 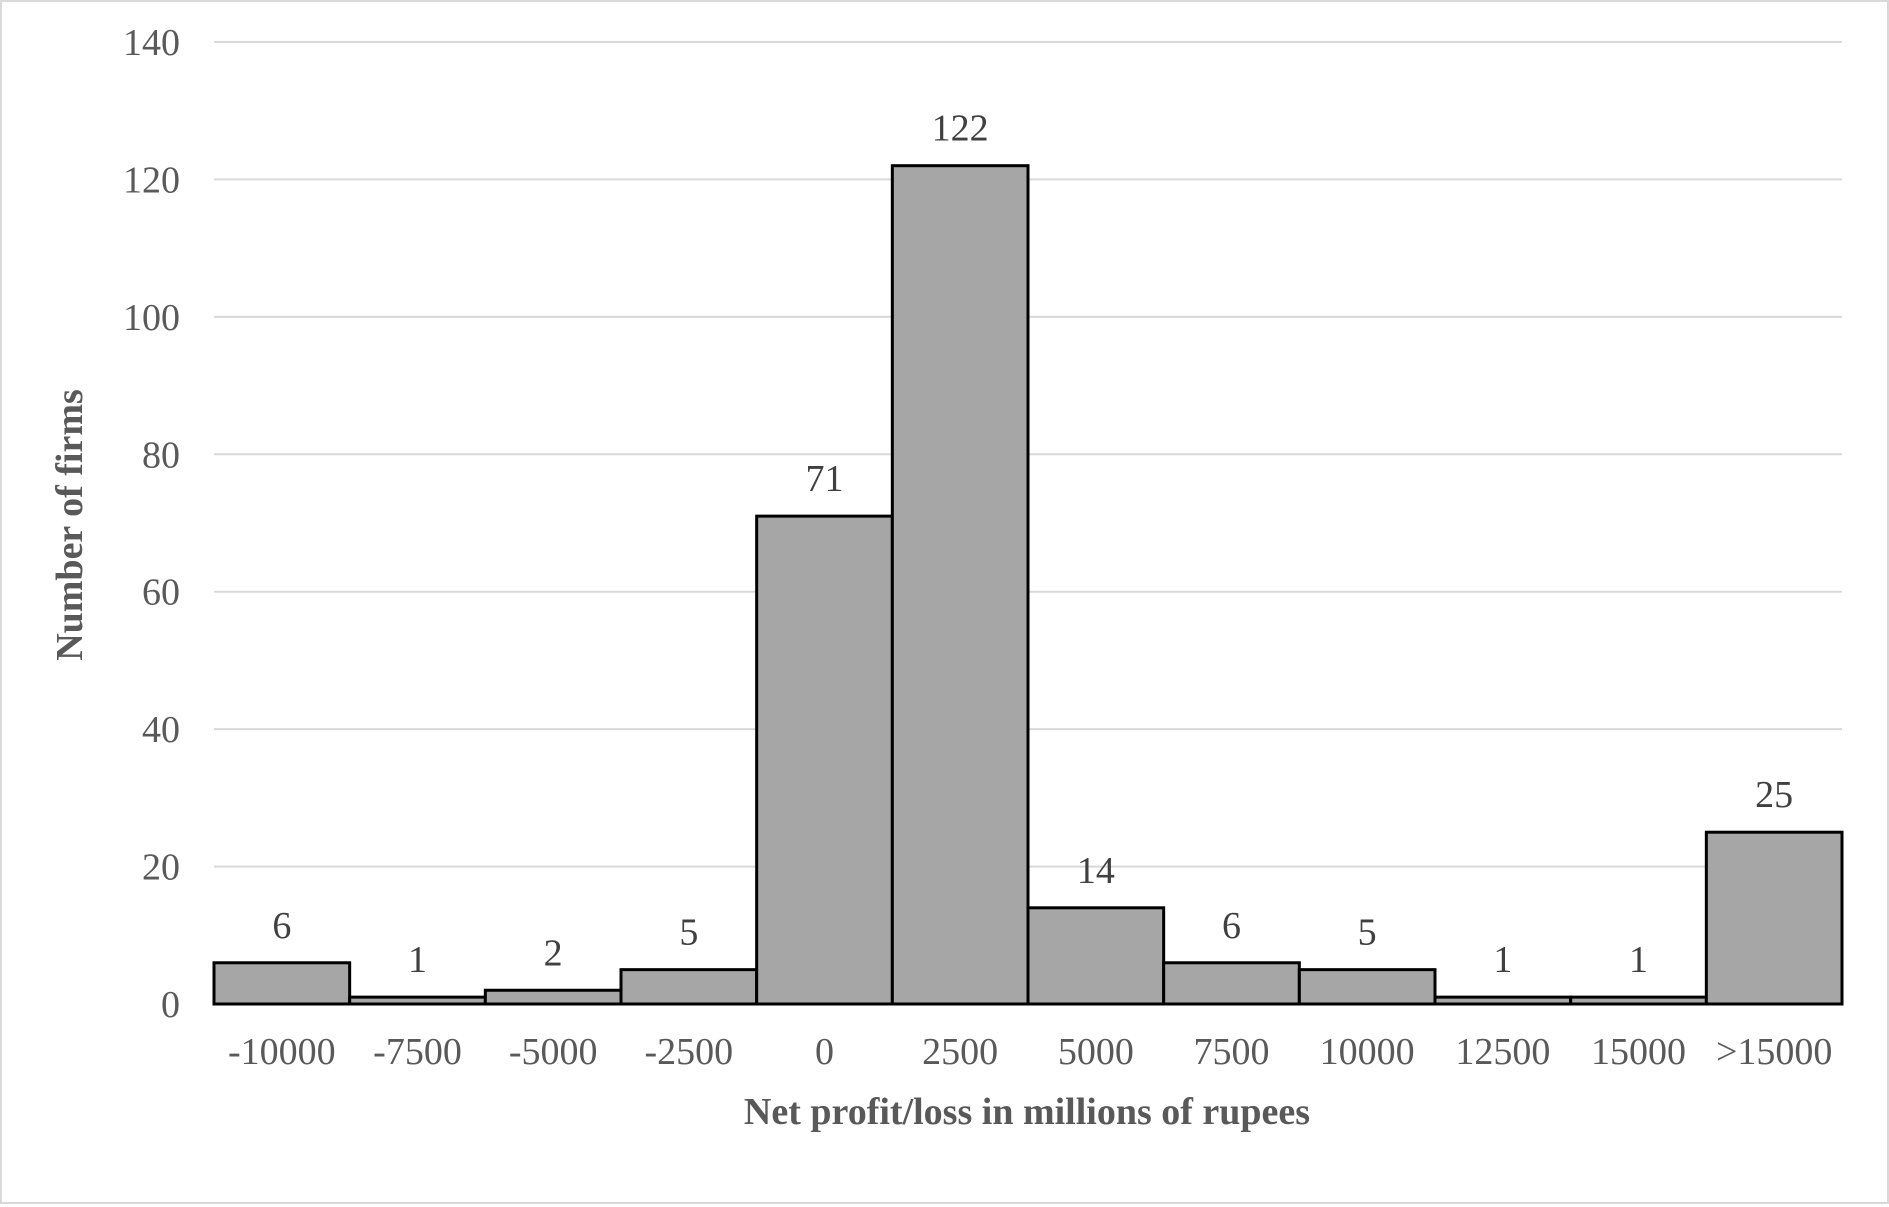 I want to click on y-tick-label: 40, so click(x=161, y=730).